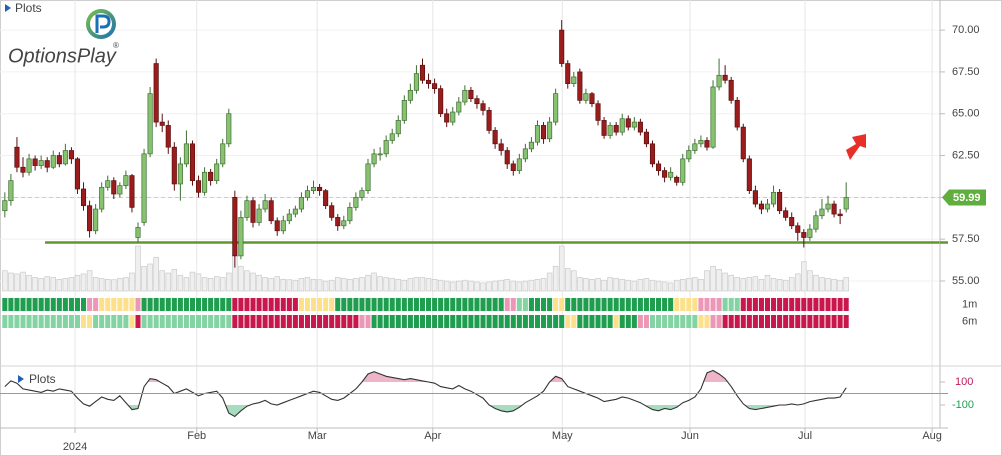 The image size is (1002, 456). I want to click on x-tick-label: Jul, so click(805, 436).